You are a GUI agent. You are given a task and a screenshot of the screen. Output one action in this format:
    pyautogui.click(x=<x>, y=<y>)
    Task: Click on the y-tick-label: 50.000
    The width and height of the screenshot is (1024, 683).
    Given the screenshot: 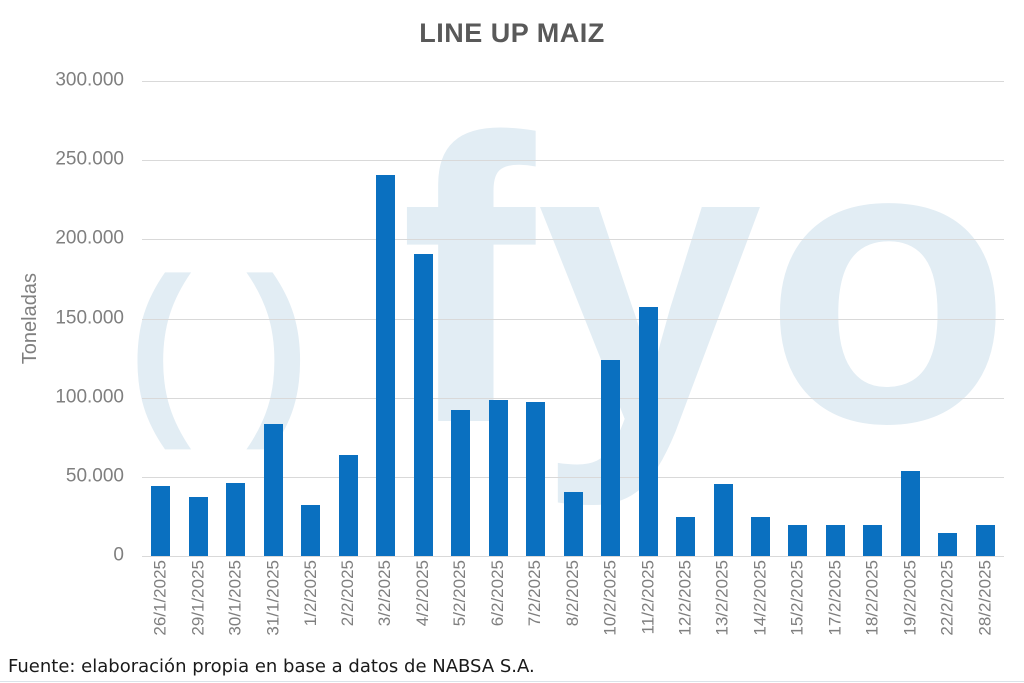 What is the action you would take?
    pyautogui.click(x=94, y=476)
    